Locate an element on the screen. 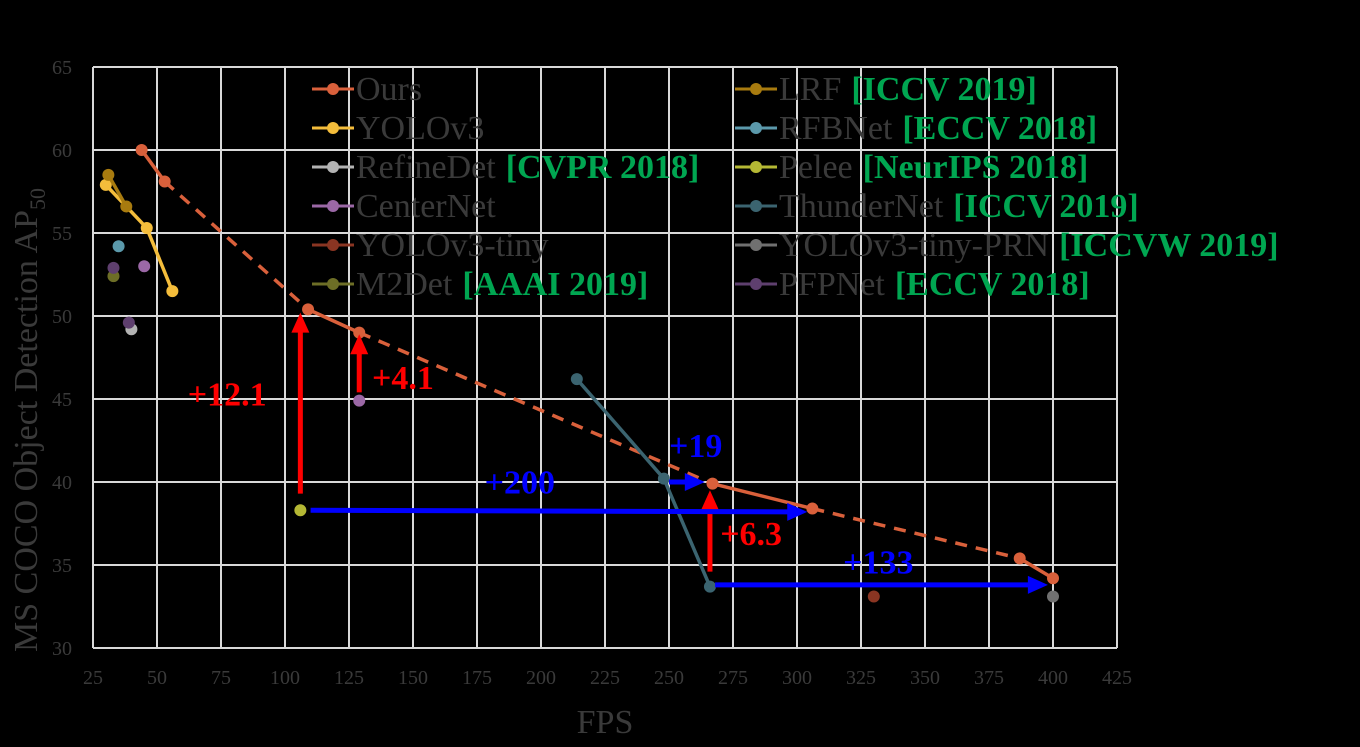 The width and height of the screenshot is (1360, 747). x-tick-label: 150 is located at coordinates (413, 678).